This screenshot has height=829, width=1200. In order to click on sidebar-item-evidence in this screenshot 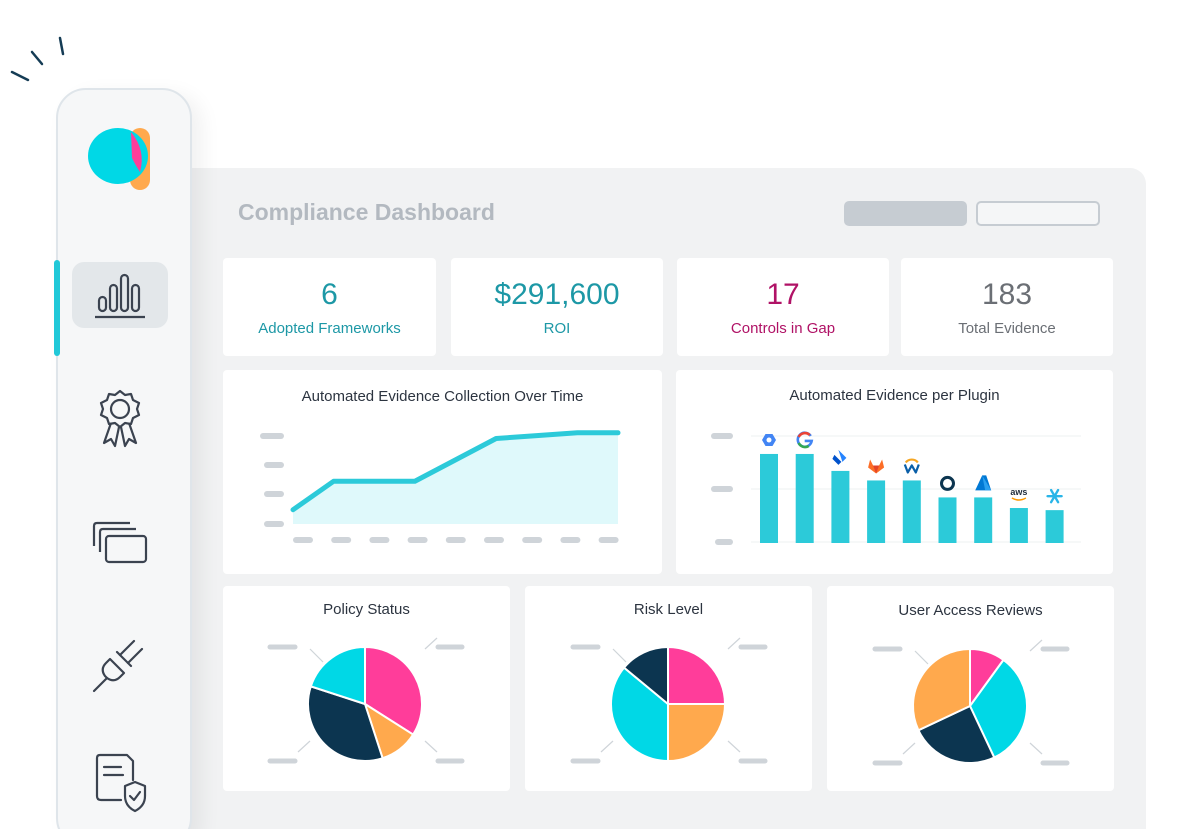, I will do `click(120, 543)`.